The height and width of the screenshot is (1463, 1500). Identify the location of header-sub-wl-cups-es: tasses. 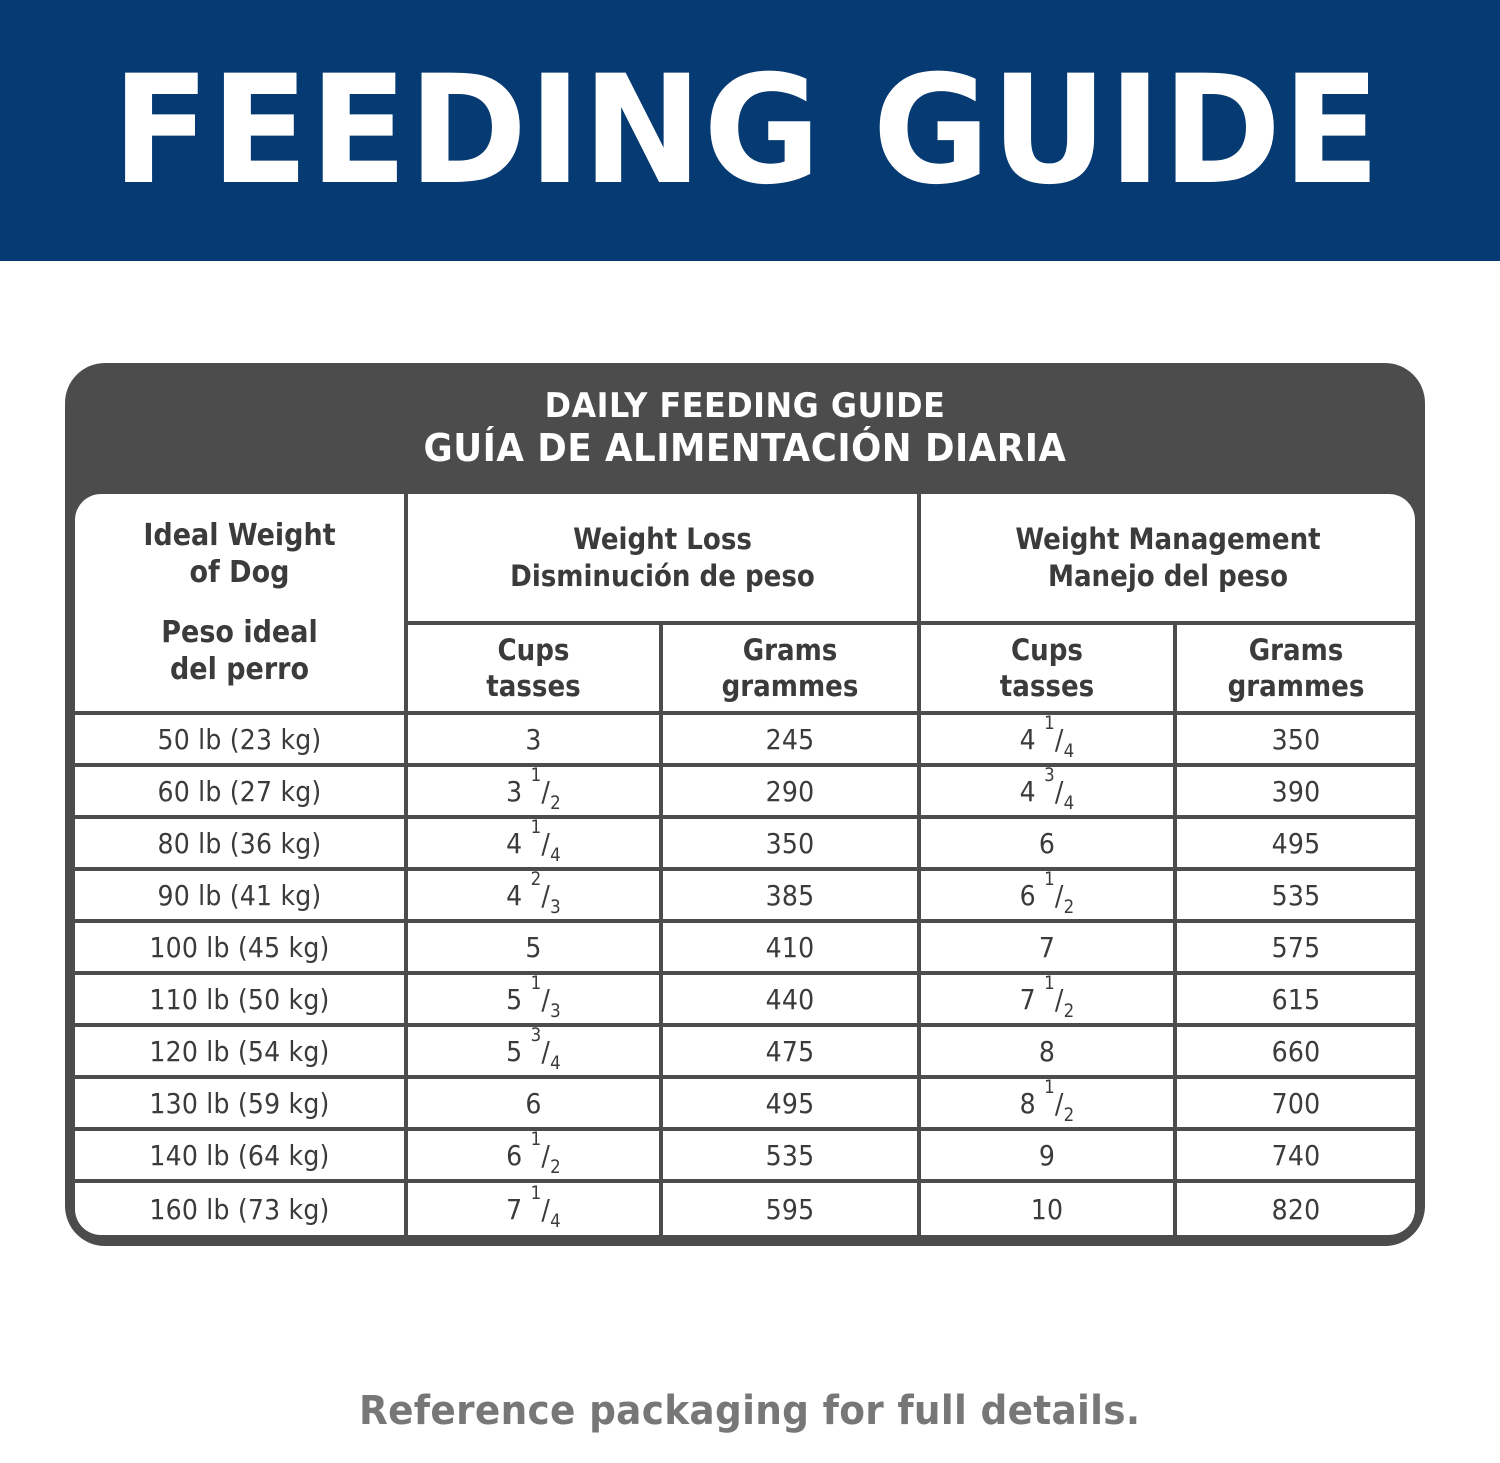
(533, 686).